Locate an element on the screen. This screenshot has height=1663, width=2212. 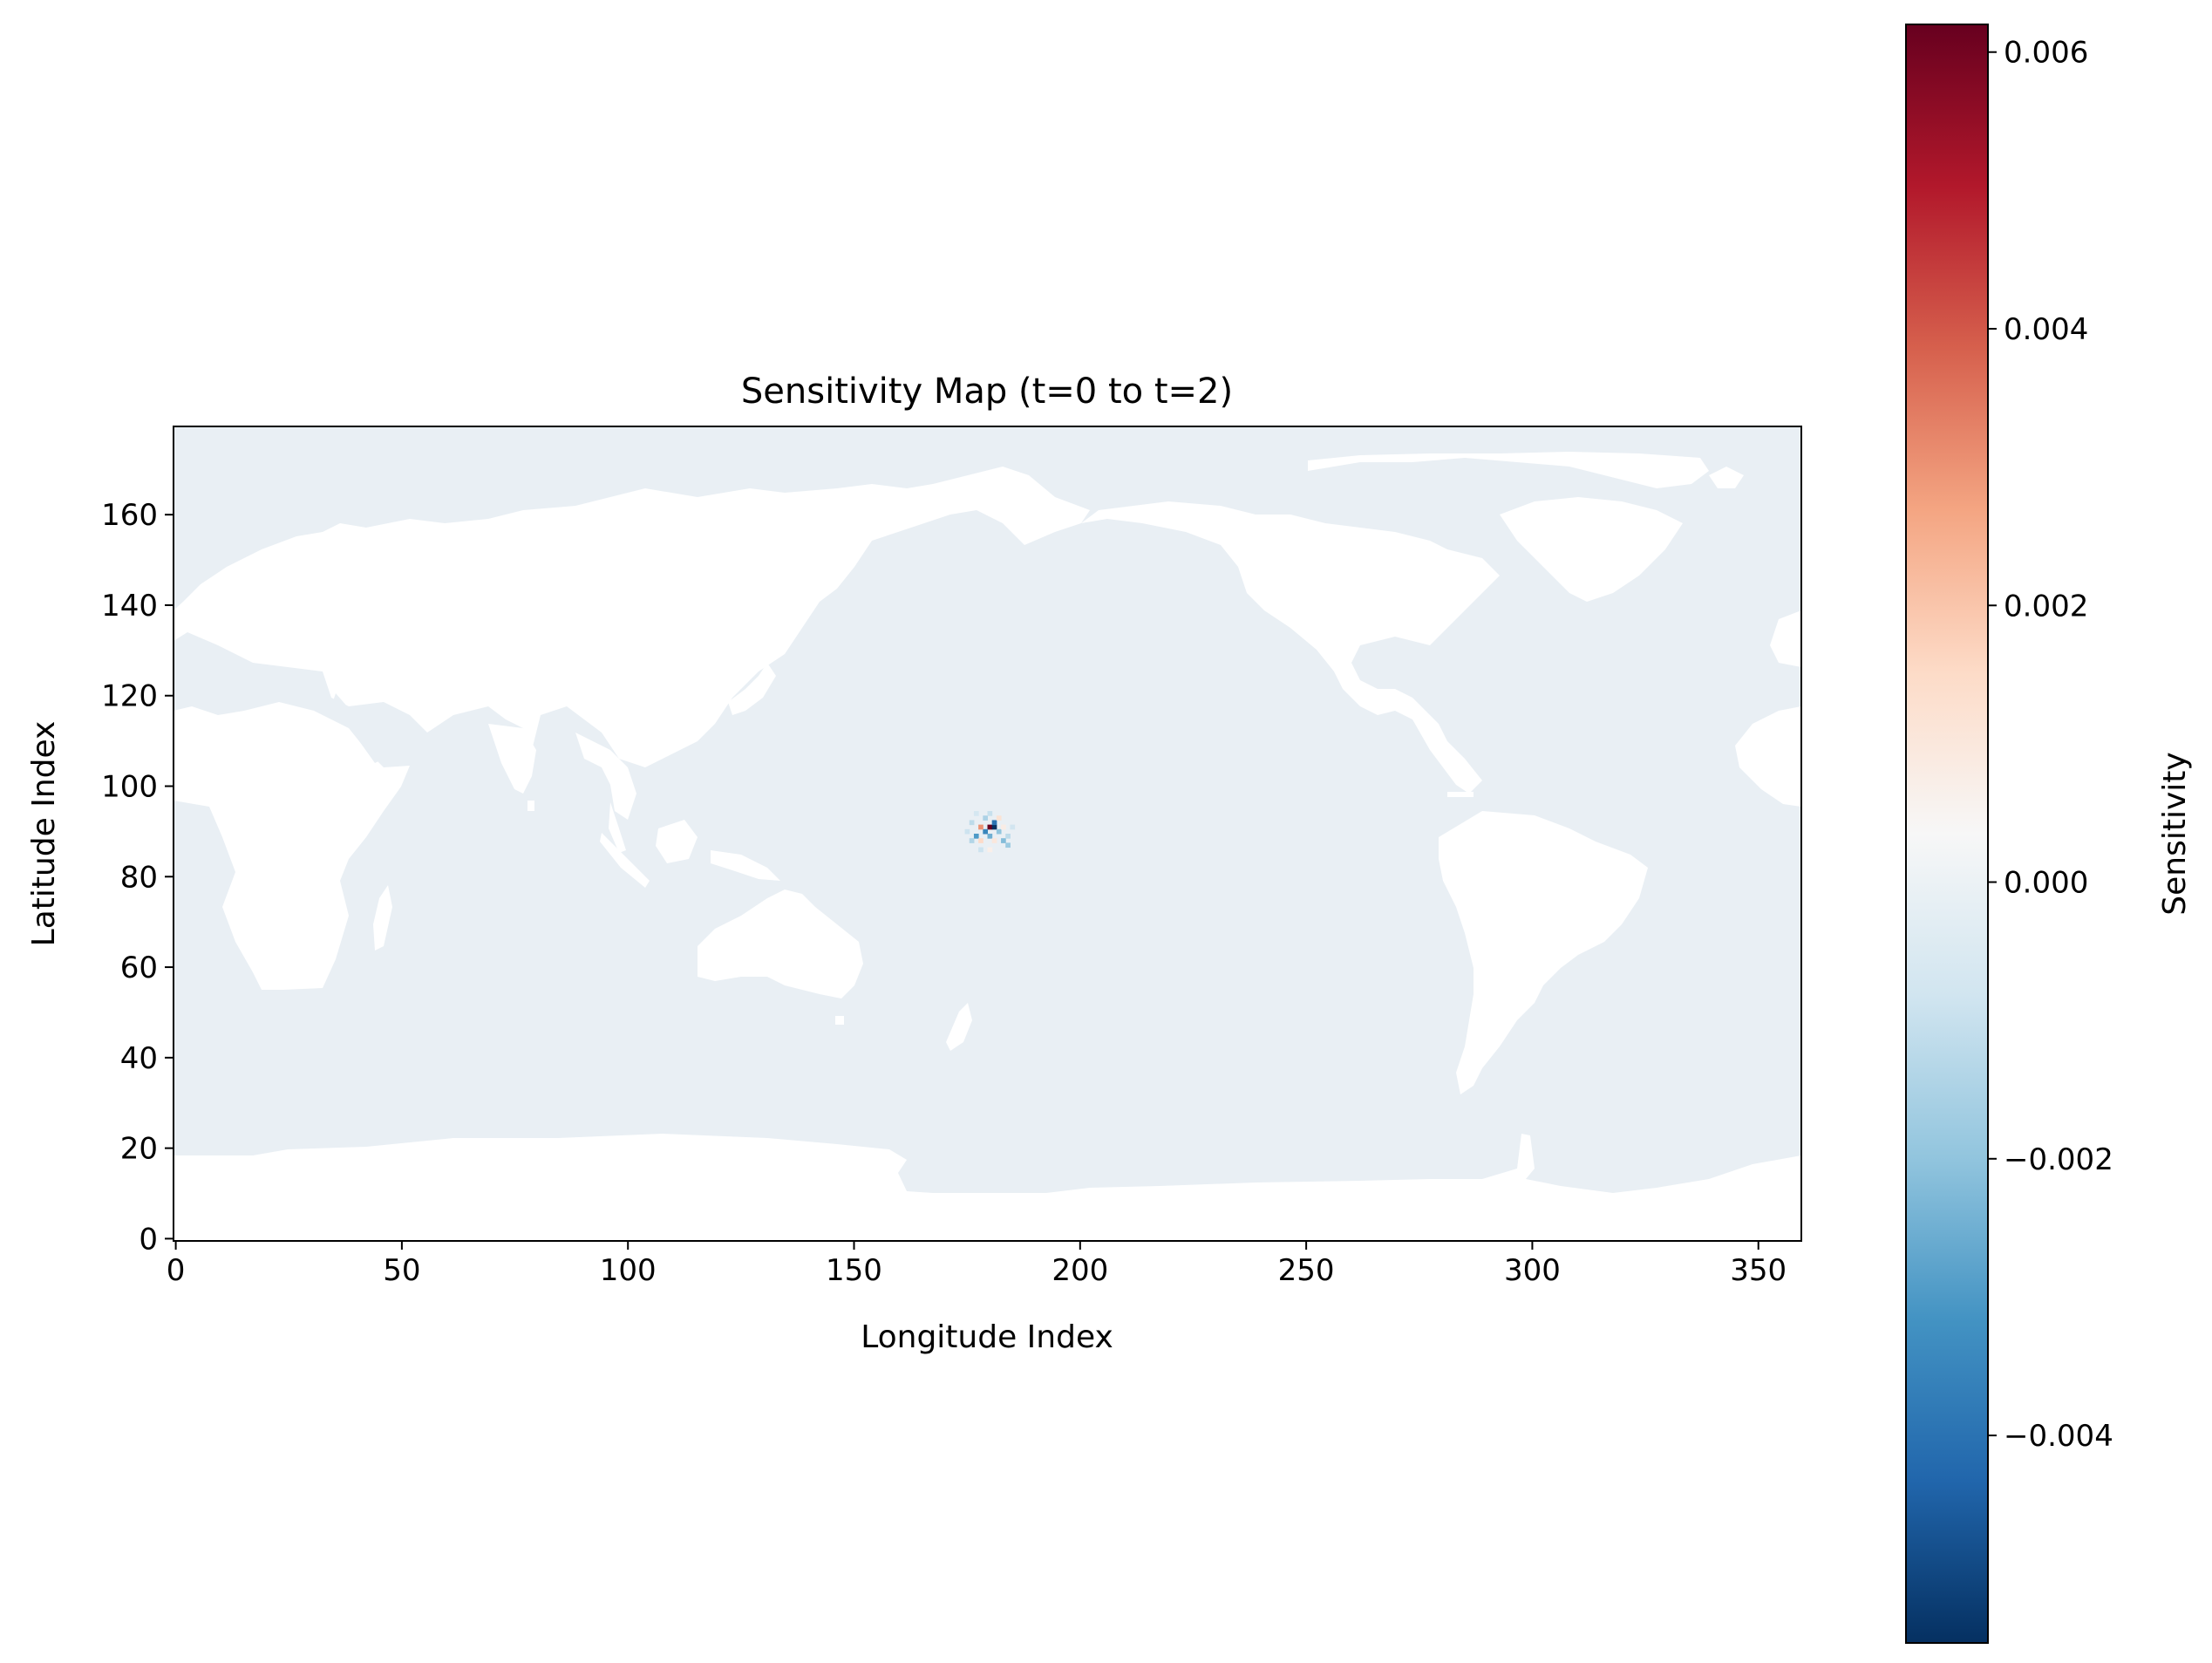
africa-shape is located at coordinates (292, 846).